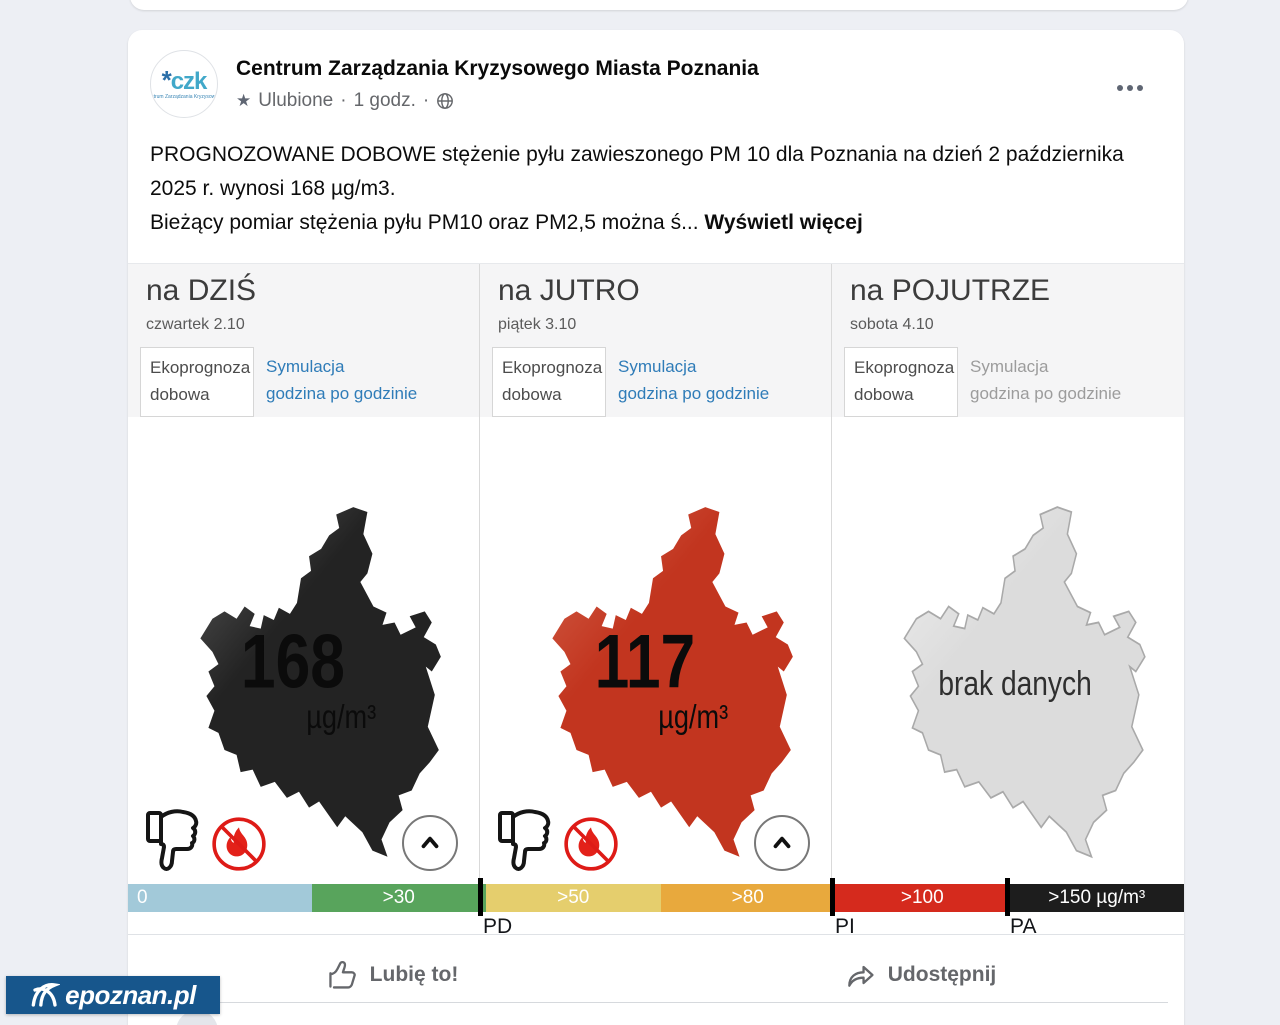 The width and height of the screenshot is (1280, 1025). I want to click on pm10-color-scale: 0 >30 >50 >80 >100 >150 µg/m³, so click(656, 898).